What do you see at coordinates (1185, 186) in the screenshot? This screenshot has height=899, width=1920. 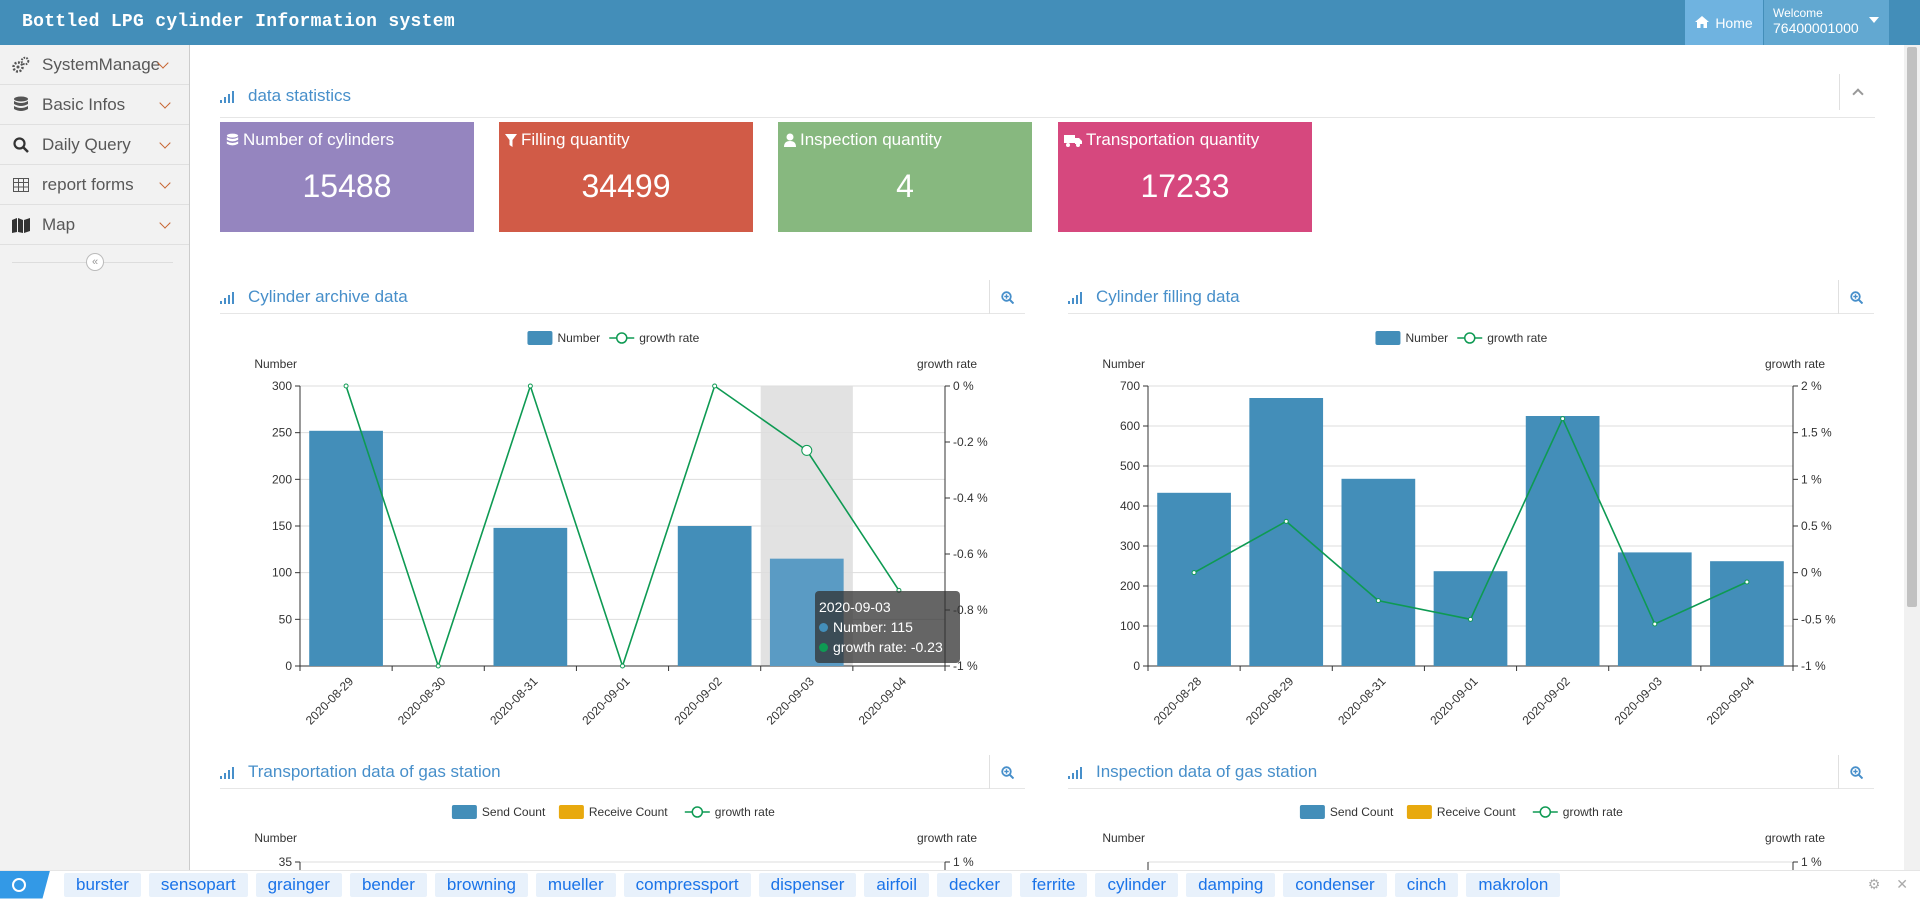 I see `stat-value: 17233` at bounding box center [1185, 186].